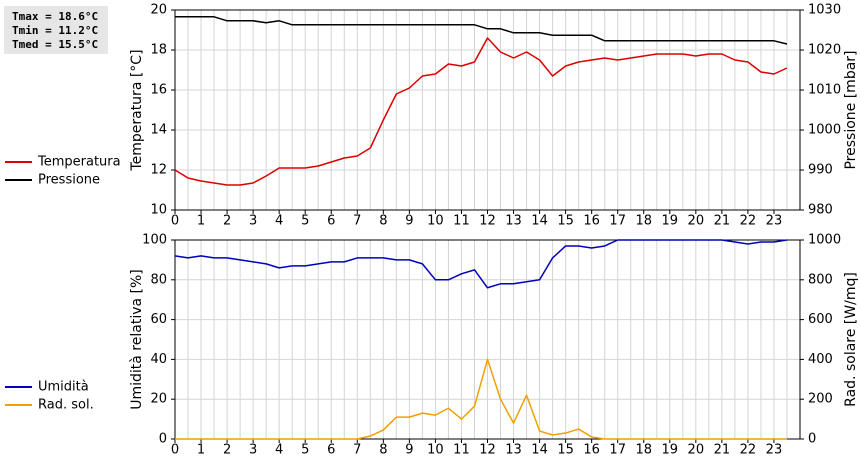  What do you see at coordinates (820, 319) in the screenshot?
I see `y2-tick-label: 600` at bounding box center [820, 319].